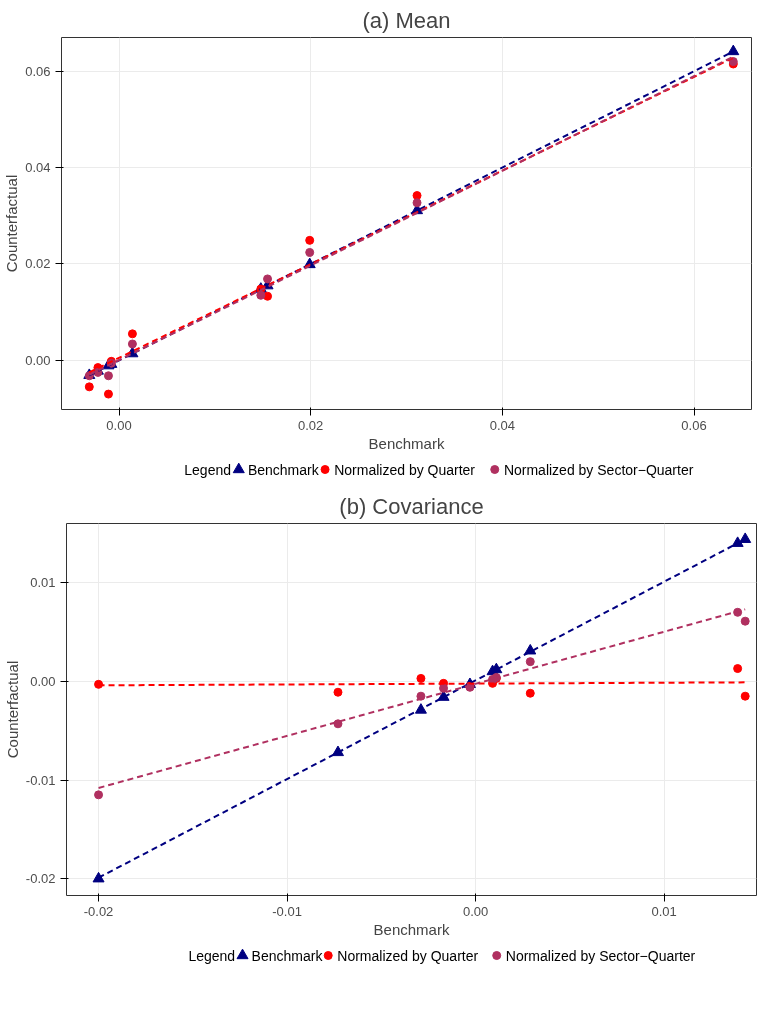 Image resolution: width=781 pixels, height=1031 pixels. I want to click on x-tick-label: 0.04, so click(502, 425).